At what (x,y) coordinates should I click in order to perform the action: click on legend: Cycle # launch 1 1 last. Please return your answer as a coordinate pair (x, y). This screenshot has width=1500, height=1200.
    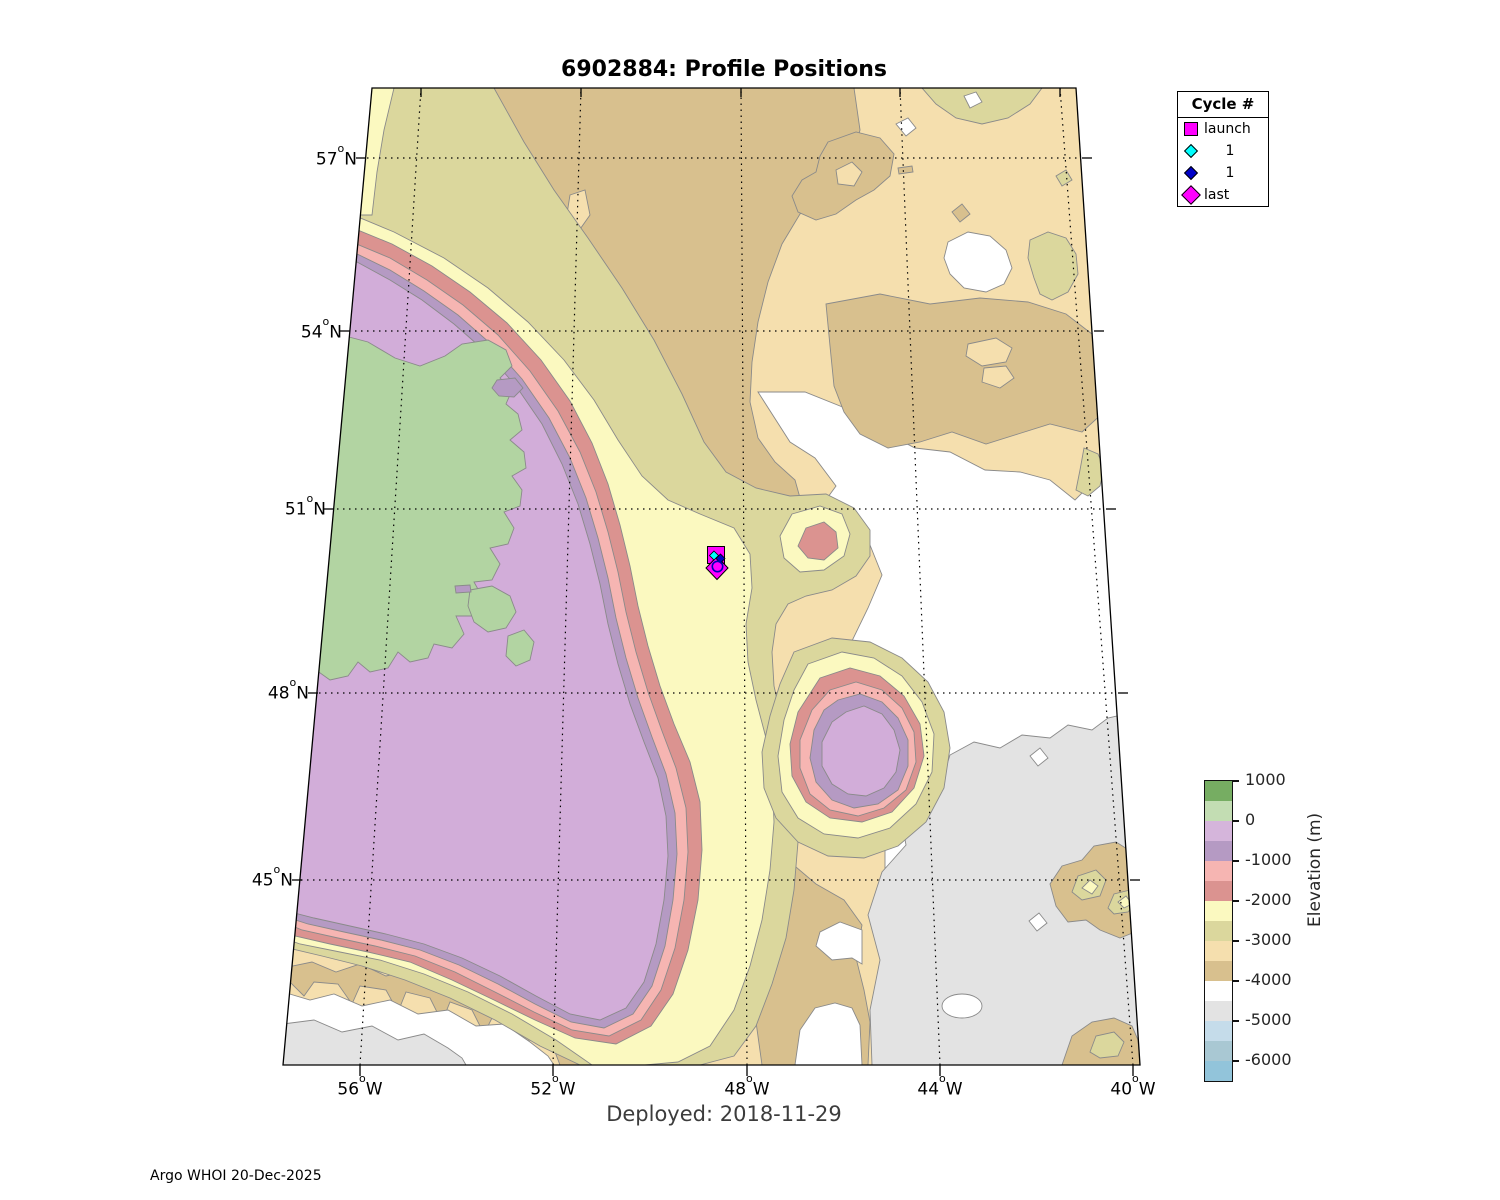
    Looking at the image, I should click on (1223, 149).